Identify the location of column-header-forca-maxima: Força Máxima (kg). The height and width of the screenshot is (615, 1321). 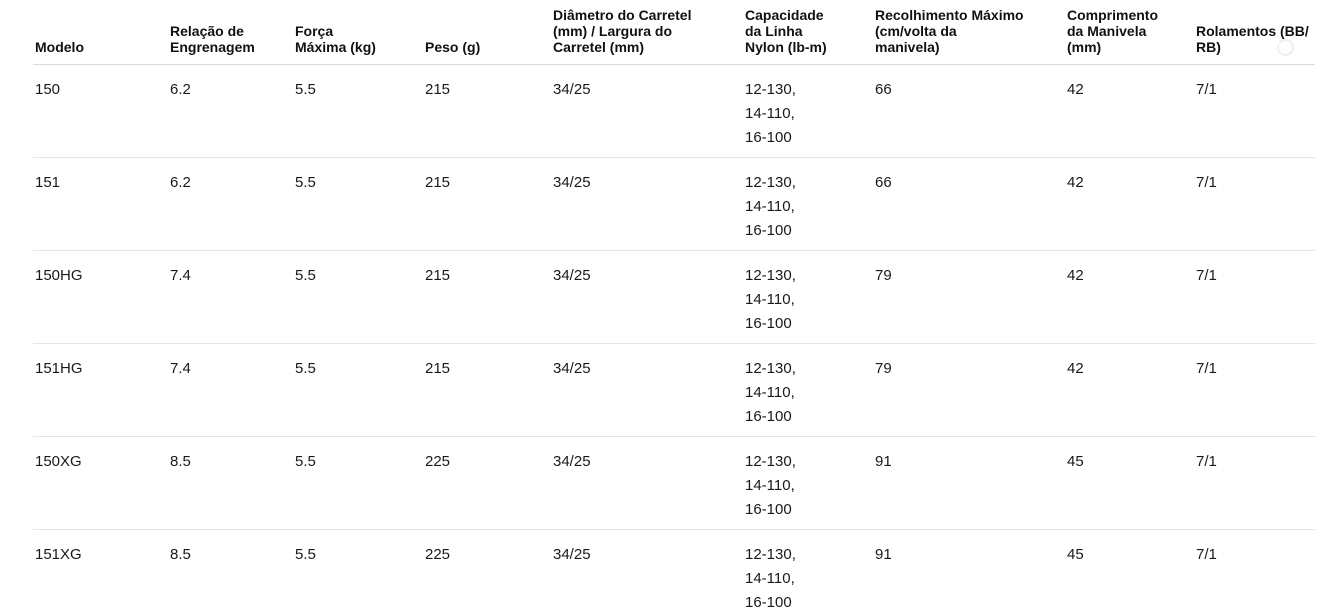
(358, 32).